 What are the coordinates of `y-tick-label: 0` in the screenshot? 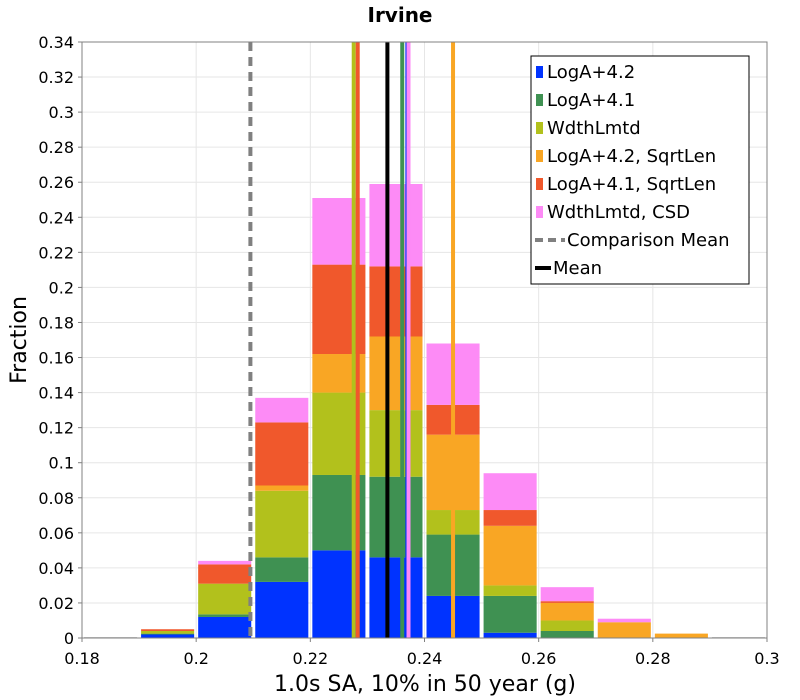 It's located at (69, 638).